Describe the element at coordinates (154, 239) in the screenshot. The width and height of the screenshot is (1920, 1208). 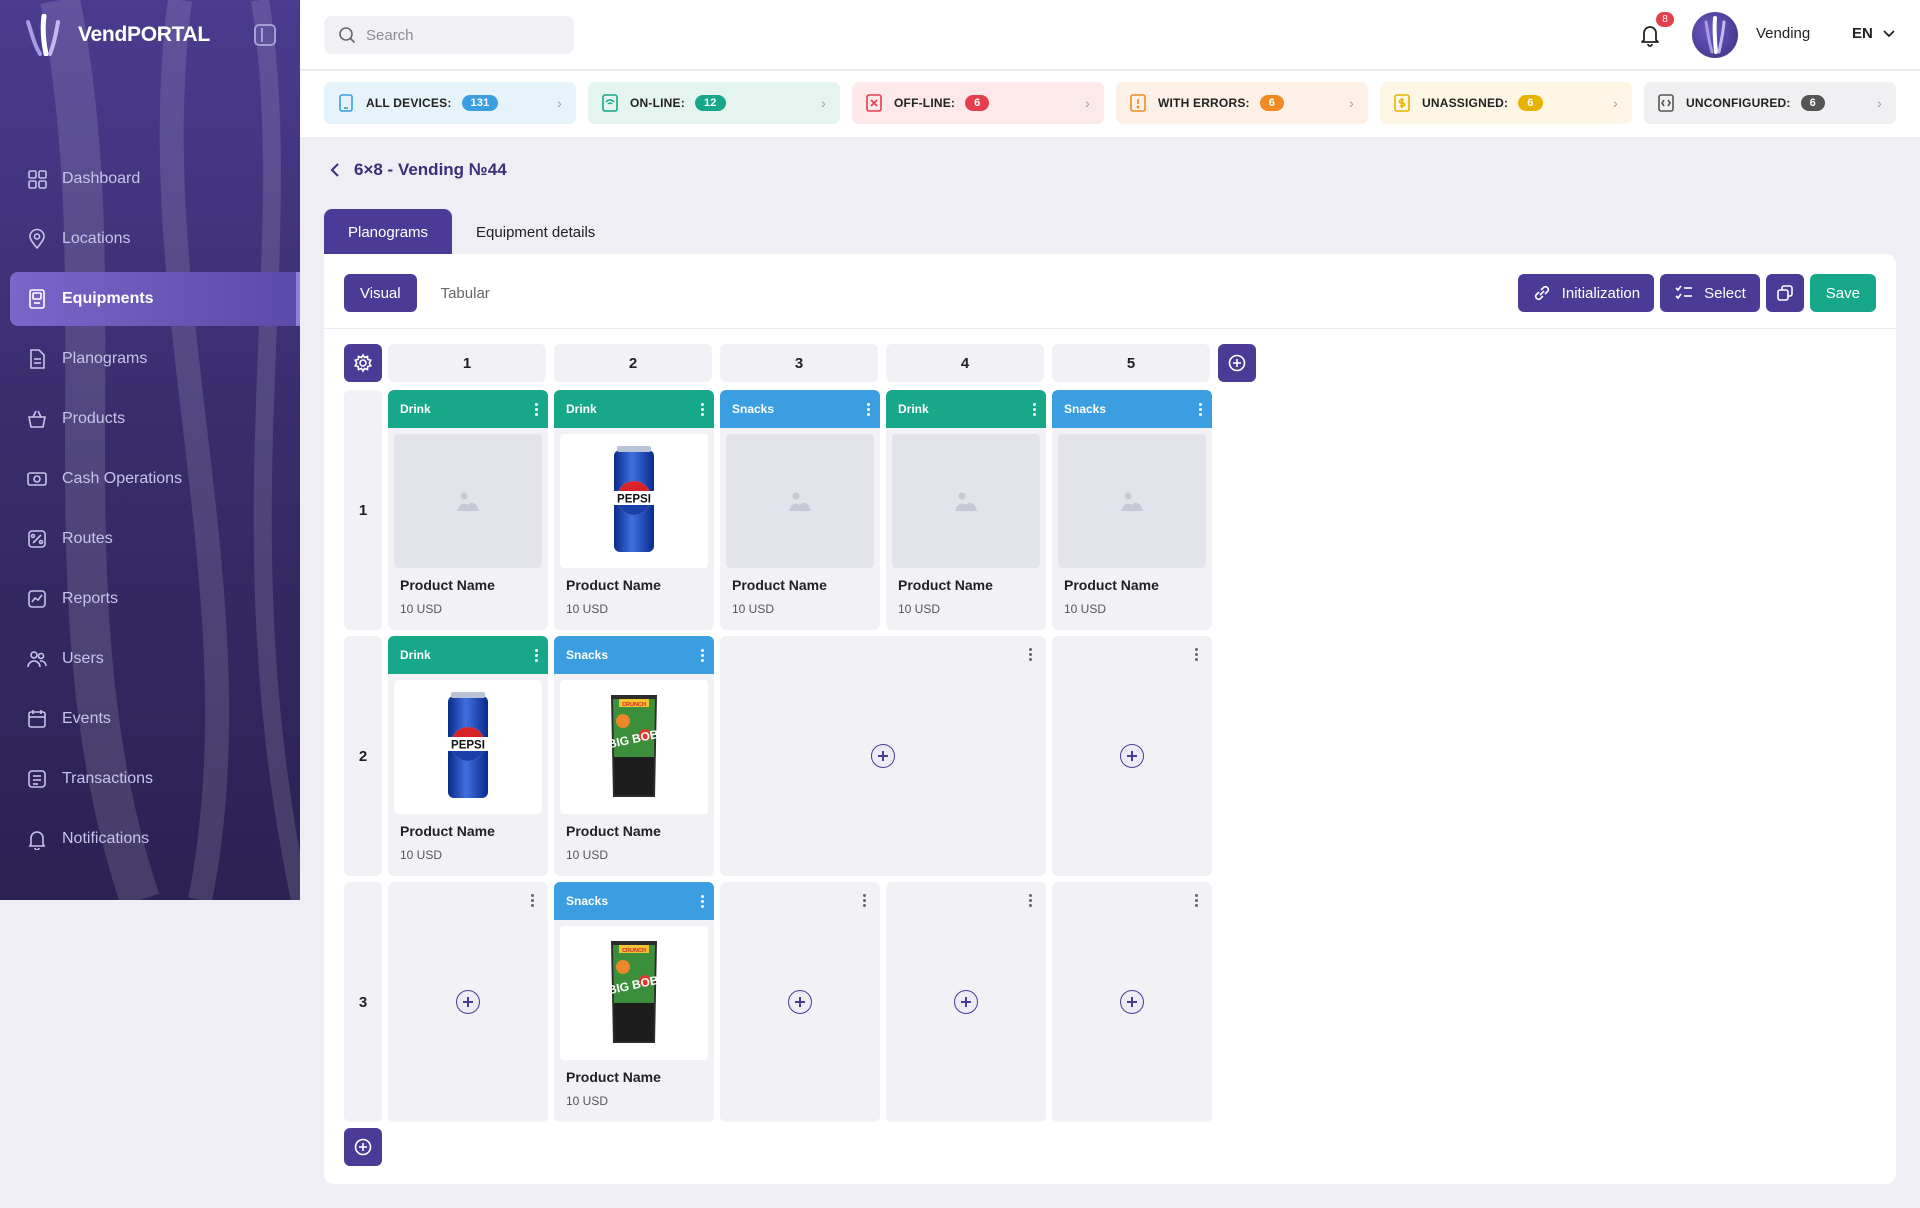
I see `sidebar-item-locations: Locations` at that location.